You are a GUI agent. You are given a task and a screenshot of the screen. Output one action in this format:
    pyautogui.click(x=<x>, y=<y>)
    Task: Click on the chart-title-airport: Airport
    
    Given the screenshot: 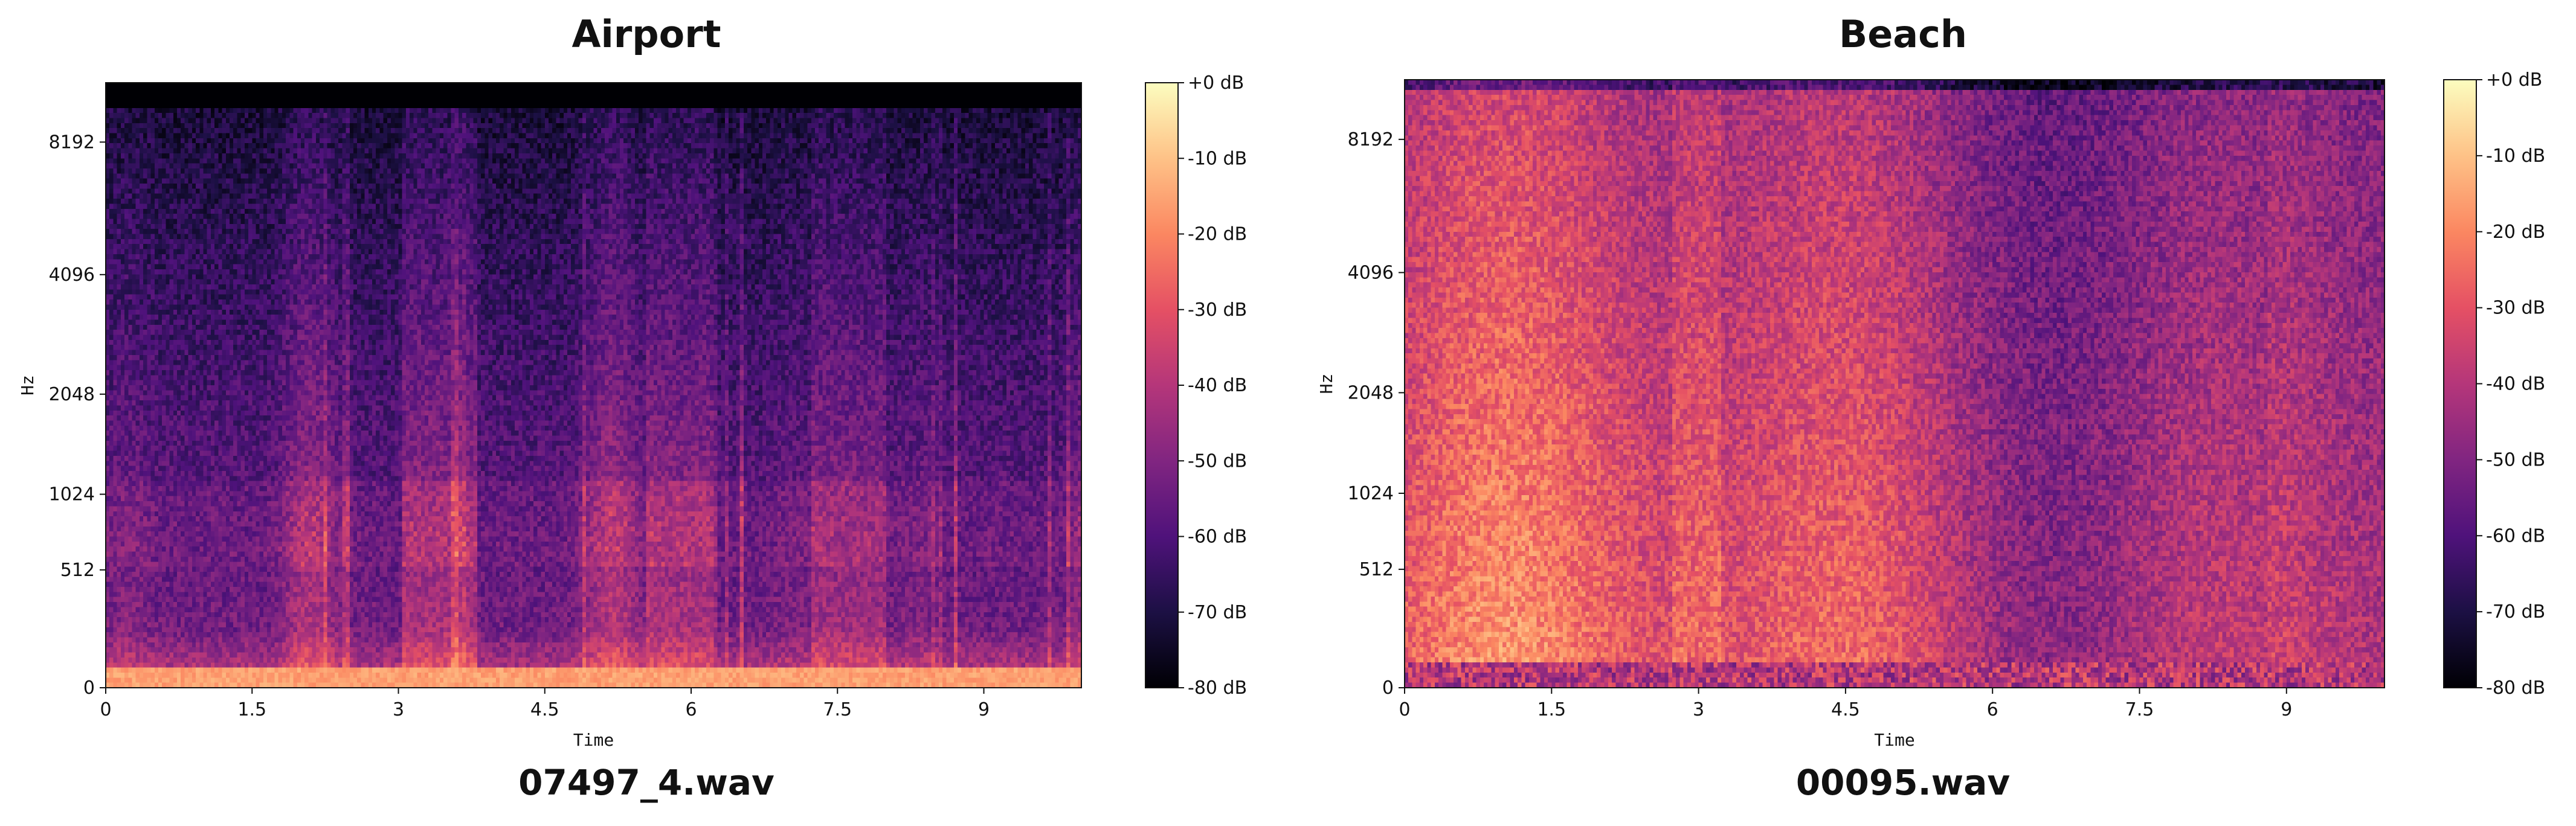 What is the action you would take?
    pyautogui.click(x=647, y=34)
    